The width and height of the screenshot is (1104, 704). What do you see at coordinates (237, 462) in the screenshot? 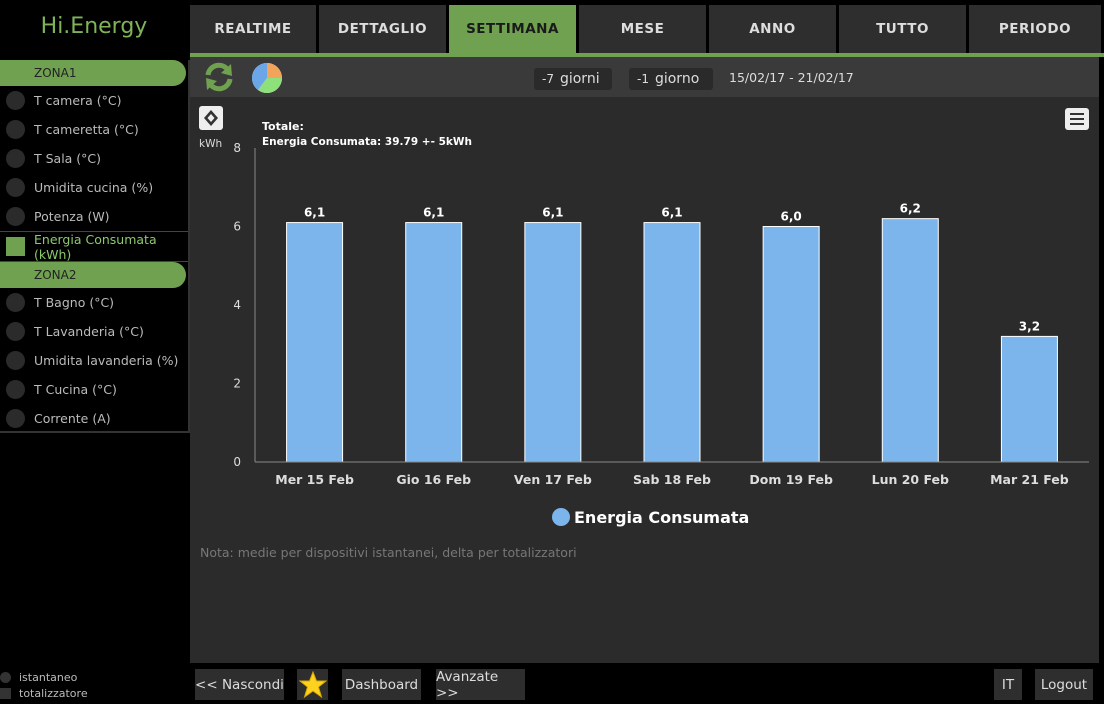
I see `y-tick-label: 0` at bounding box center [237, 462].